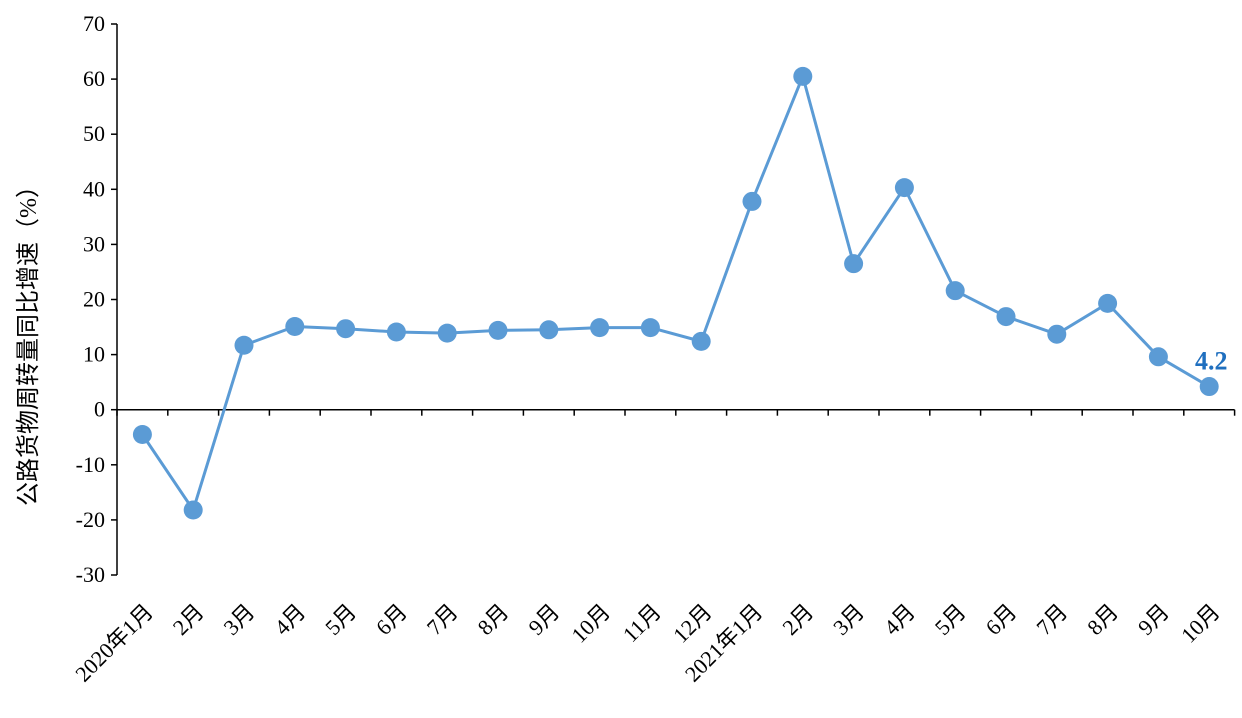 This screenshot has height=718, width=1242. Describe the element at coordinates (90, 464) in the screenshot. I see `y-tick-label: -10` at that location.